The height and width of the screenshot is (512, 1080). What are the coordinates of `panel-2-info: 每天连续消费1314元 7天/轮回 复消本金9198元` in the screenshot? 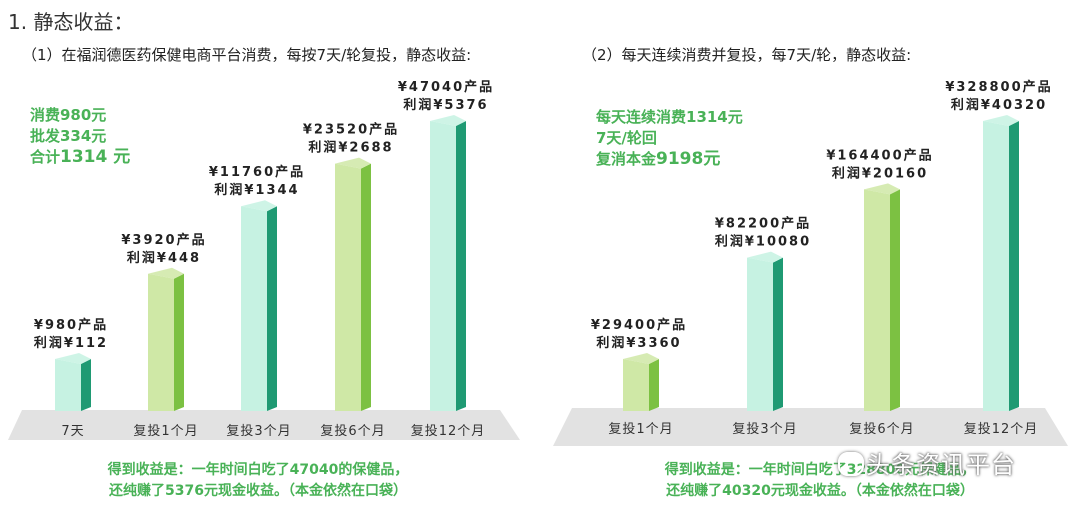 It's located at (669, 138).